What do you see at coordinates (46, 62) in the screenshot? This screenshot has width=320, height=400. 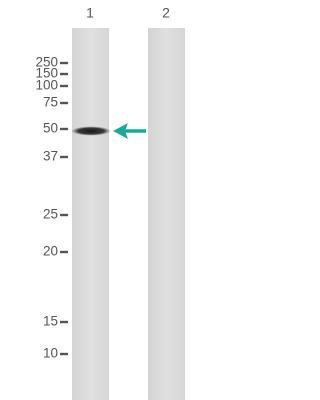 I see `marker-label: 250` at bounding box center [46, 62].